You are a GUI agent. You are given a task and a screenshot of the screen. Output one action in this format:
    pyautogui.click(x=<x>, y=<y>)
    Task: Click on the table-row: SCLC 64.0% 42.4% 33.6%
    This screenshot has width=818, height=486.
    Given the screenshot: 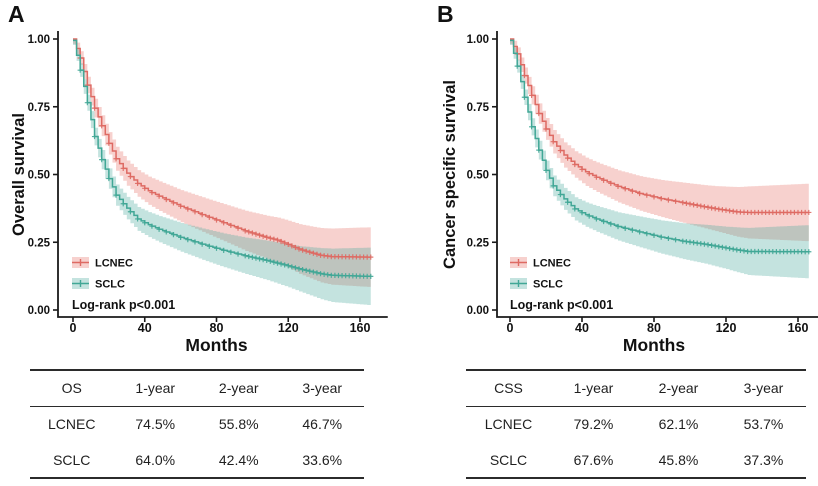 What is the action you would take?
    pyautogui.click(x=197, y=460)
    